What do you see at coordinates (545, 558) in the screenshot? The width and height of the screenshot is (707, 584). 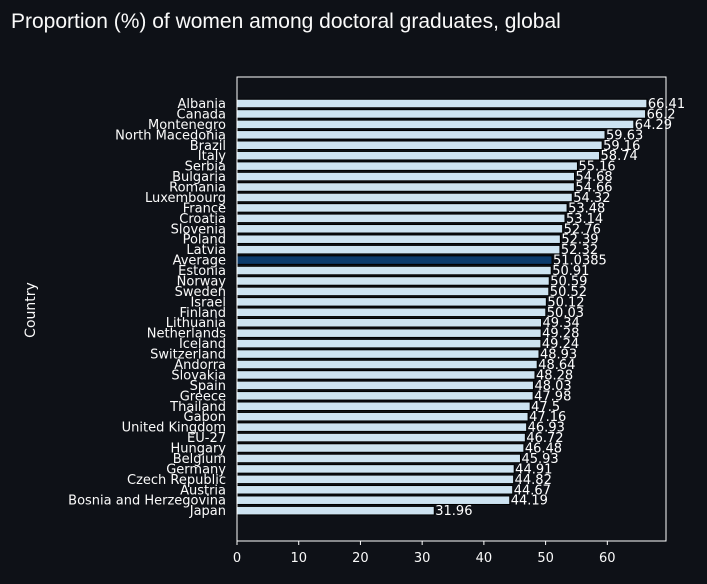 I see `x-tick-label-50: 50` at bounding box center [545, 558].